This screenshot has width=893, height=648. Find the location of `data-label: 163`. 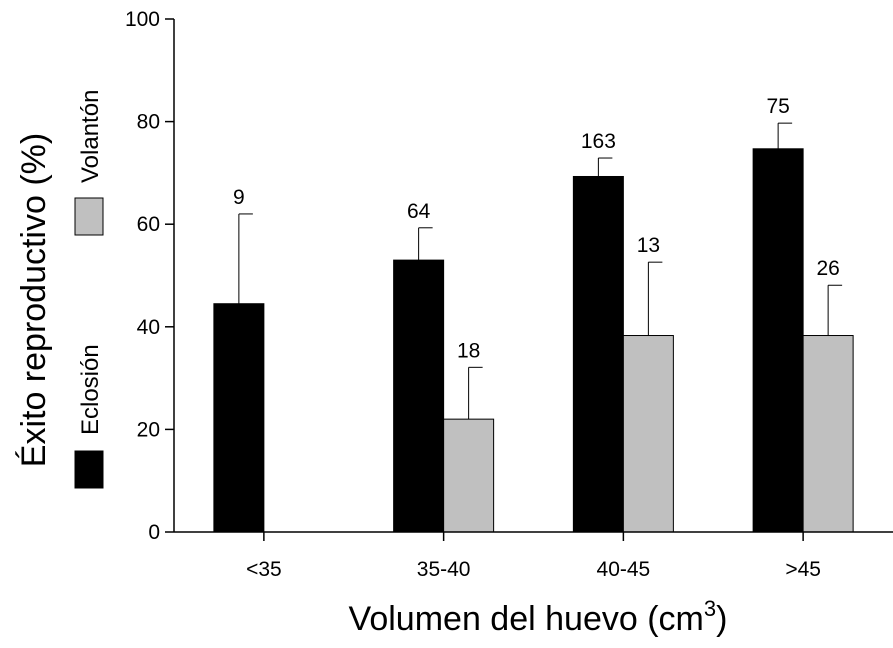

data-label: 163 is located at coordinates (598, 141).